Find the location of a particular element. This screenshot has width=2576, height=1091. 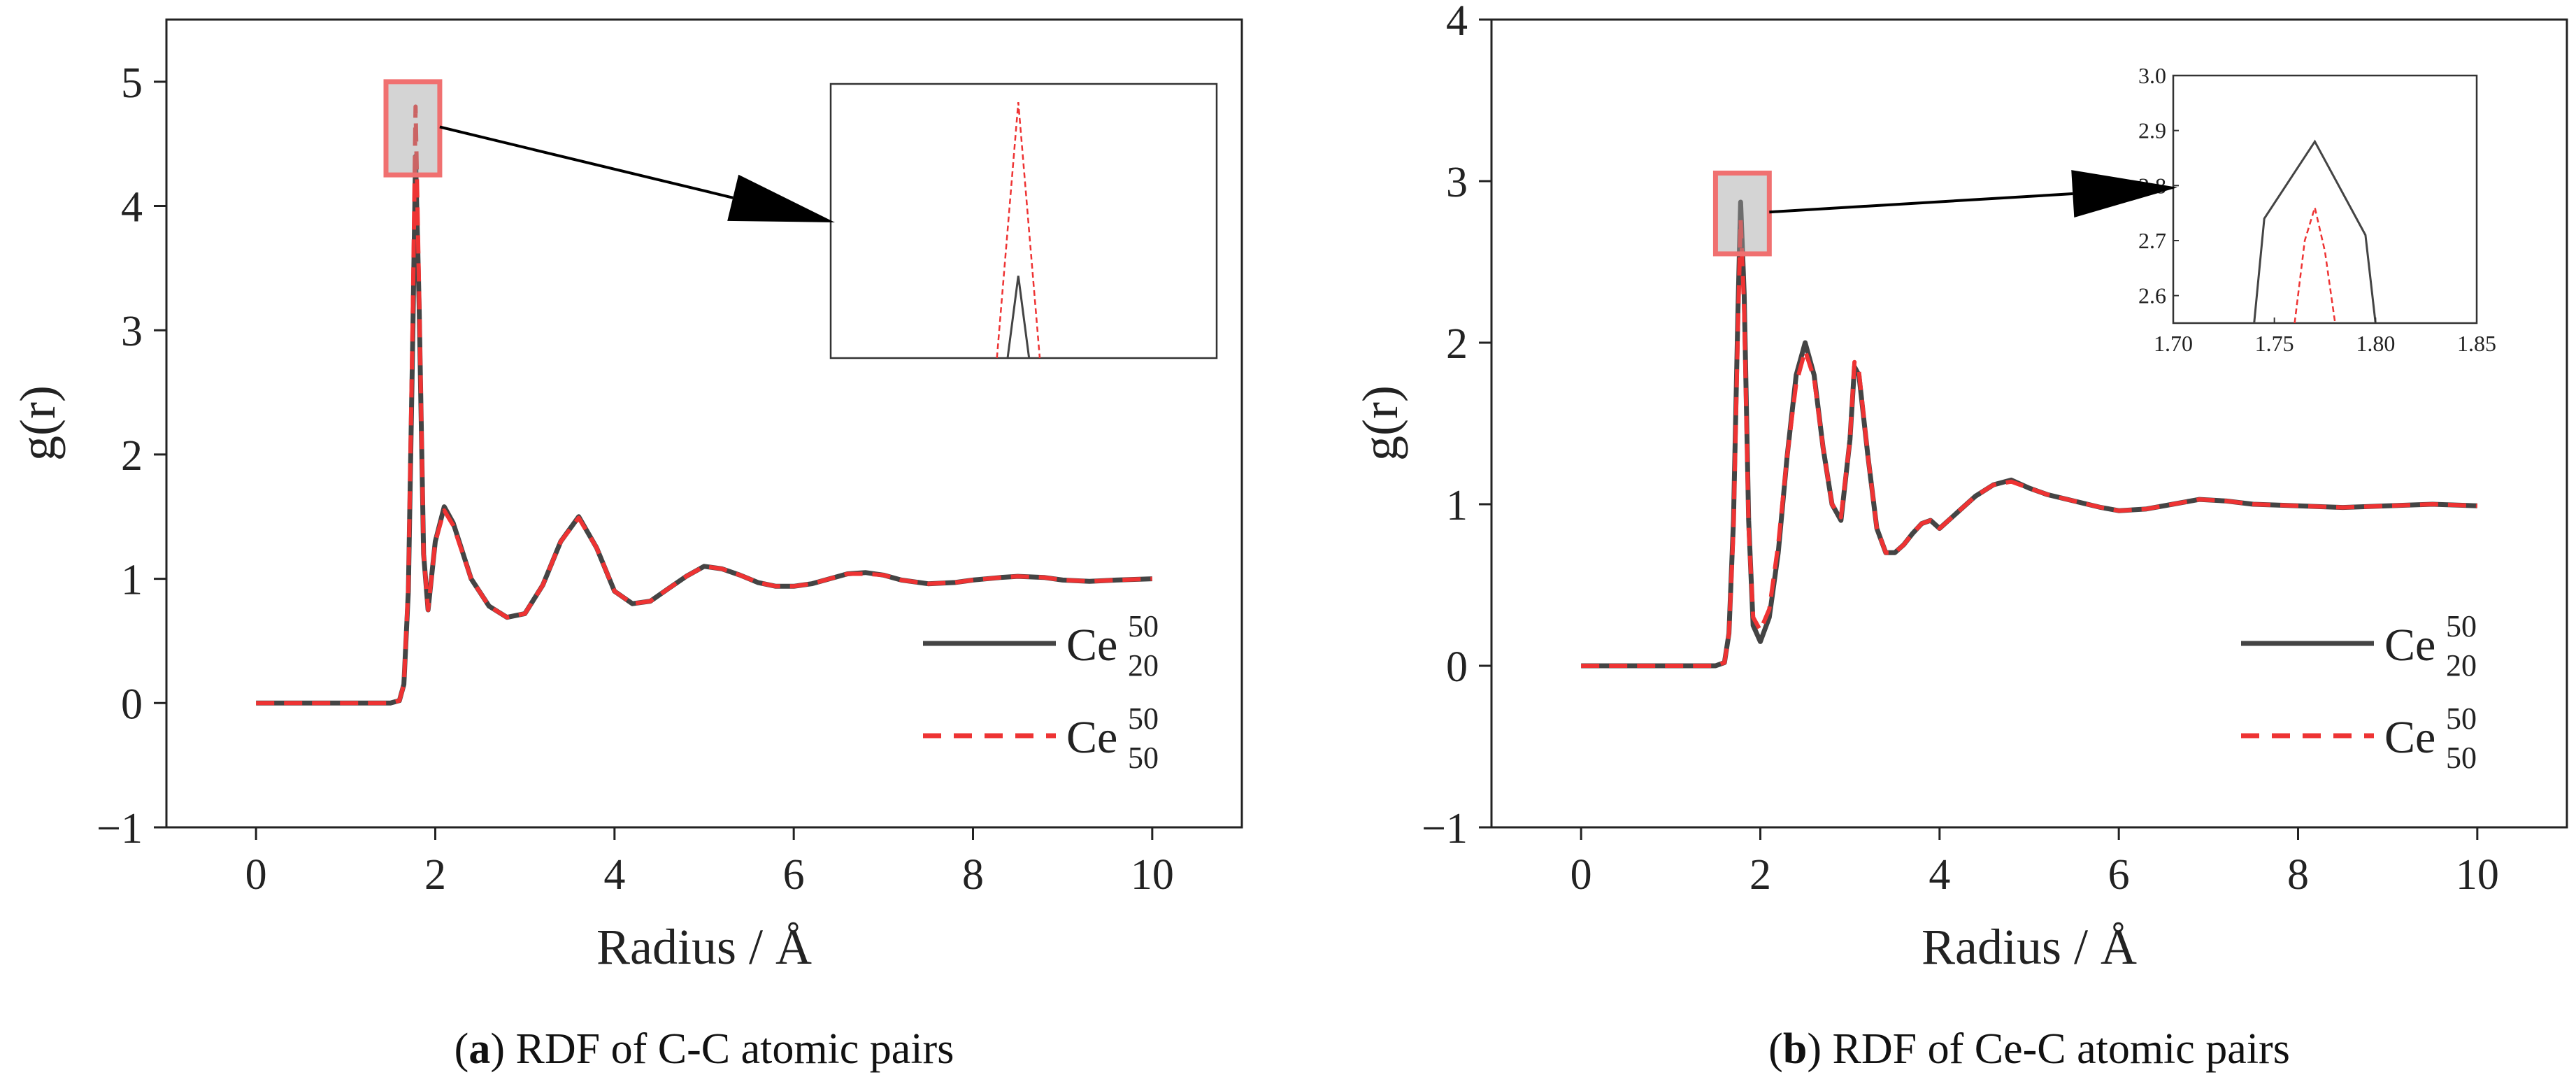

inset-y-tick-label: 2.7 is located at coordinates (2152, 240).